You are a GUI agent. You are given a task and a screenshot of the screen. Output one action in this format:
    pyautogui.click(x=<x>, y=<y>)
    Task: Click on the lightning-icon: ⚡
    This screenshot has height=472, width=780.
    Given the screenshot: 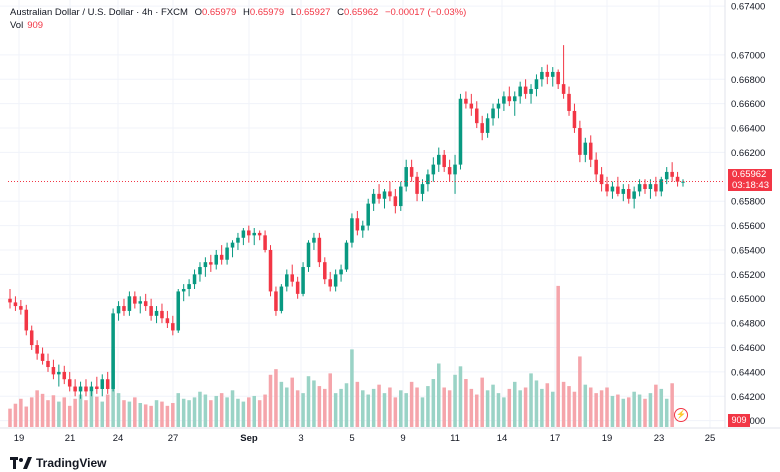 What is the action you would take?
    pyautogui.click(x=681, y=415)
    